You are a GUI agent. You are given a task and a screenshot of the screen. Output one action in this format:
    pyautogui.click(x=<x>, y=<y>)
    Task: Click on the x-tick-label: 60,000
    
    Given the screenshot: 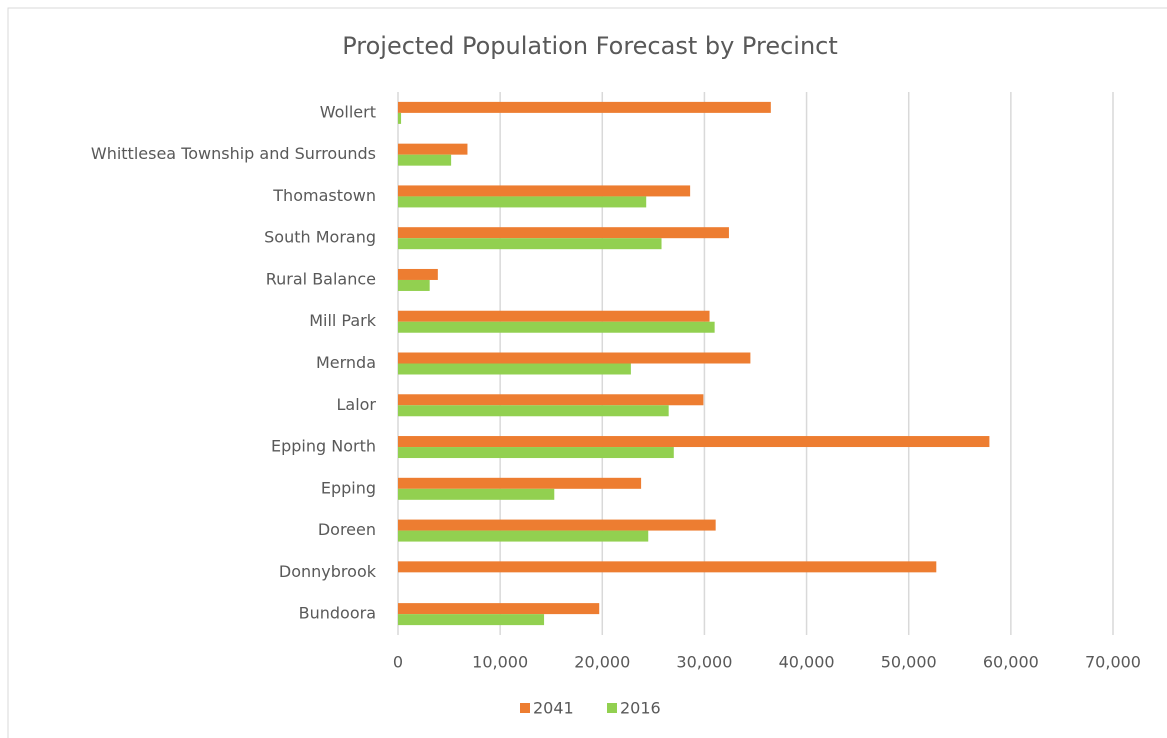 What is the action you would take?
    pyautogui.click(x=1011, y=662)
    